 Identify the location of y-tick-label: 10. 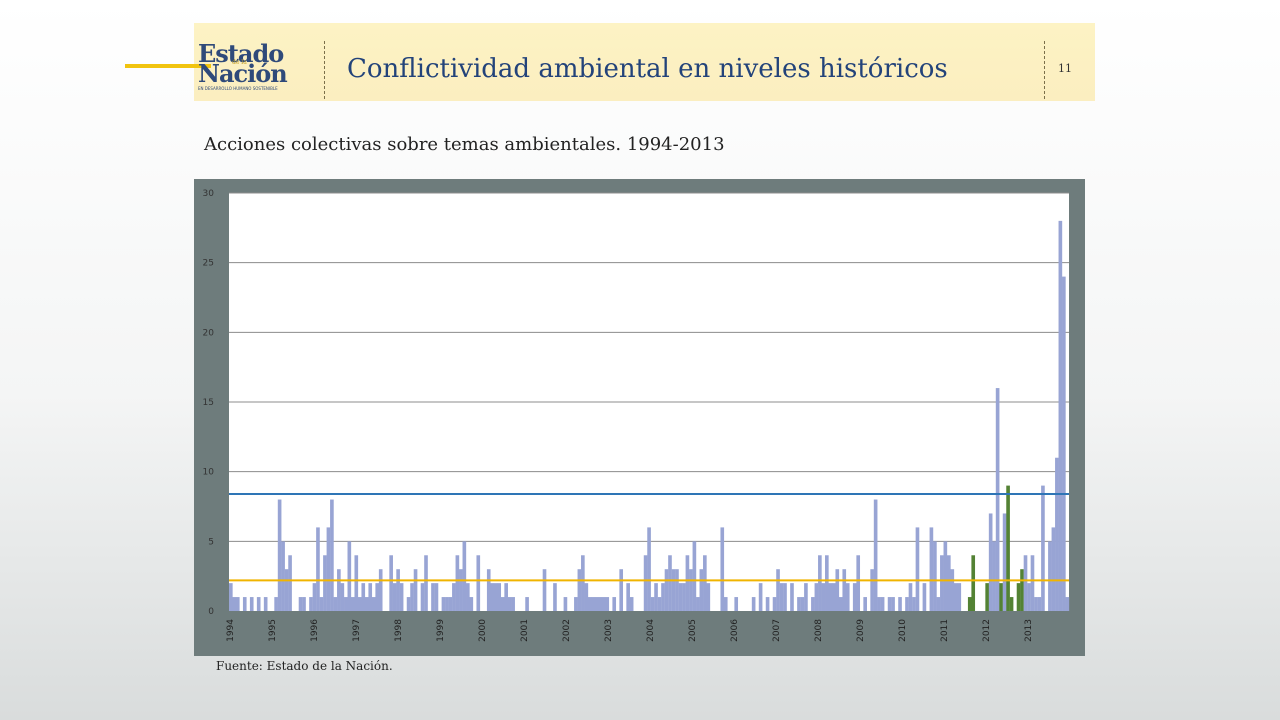
(209, 473).